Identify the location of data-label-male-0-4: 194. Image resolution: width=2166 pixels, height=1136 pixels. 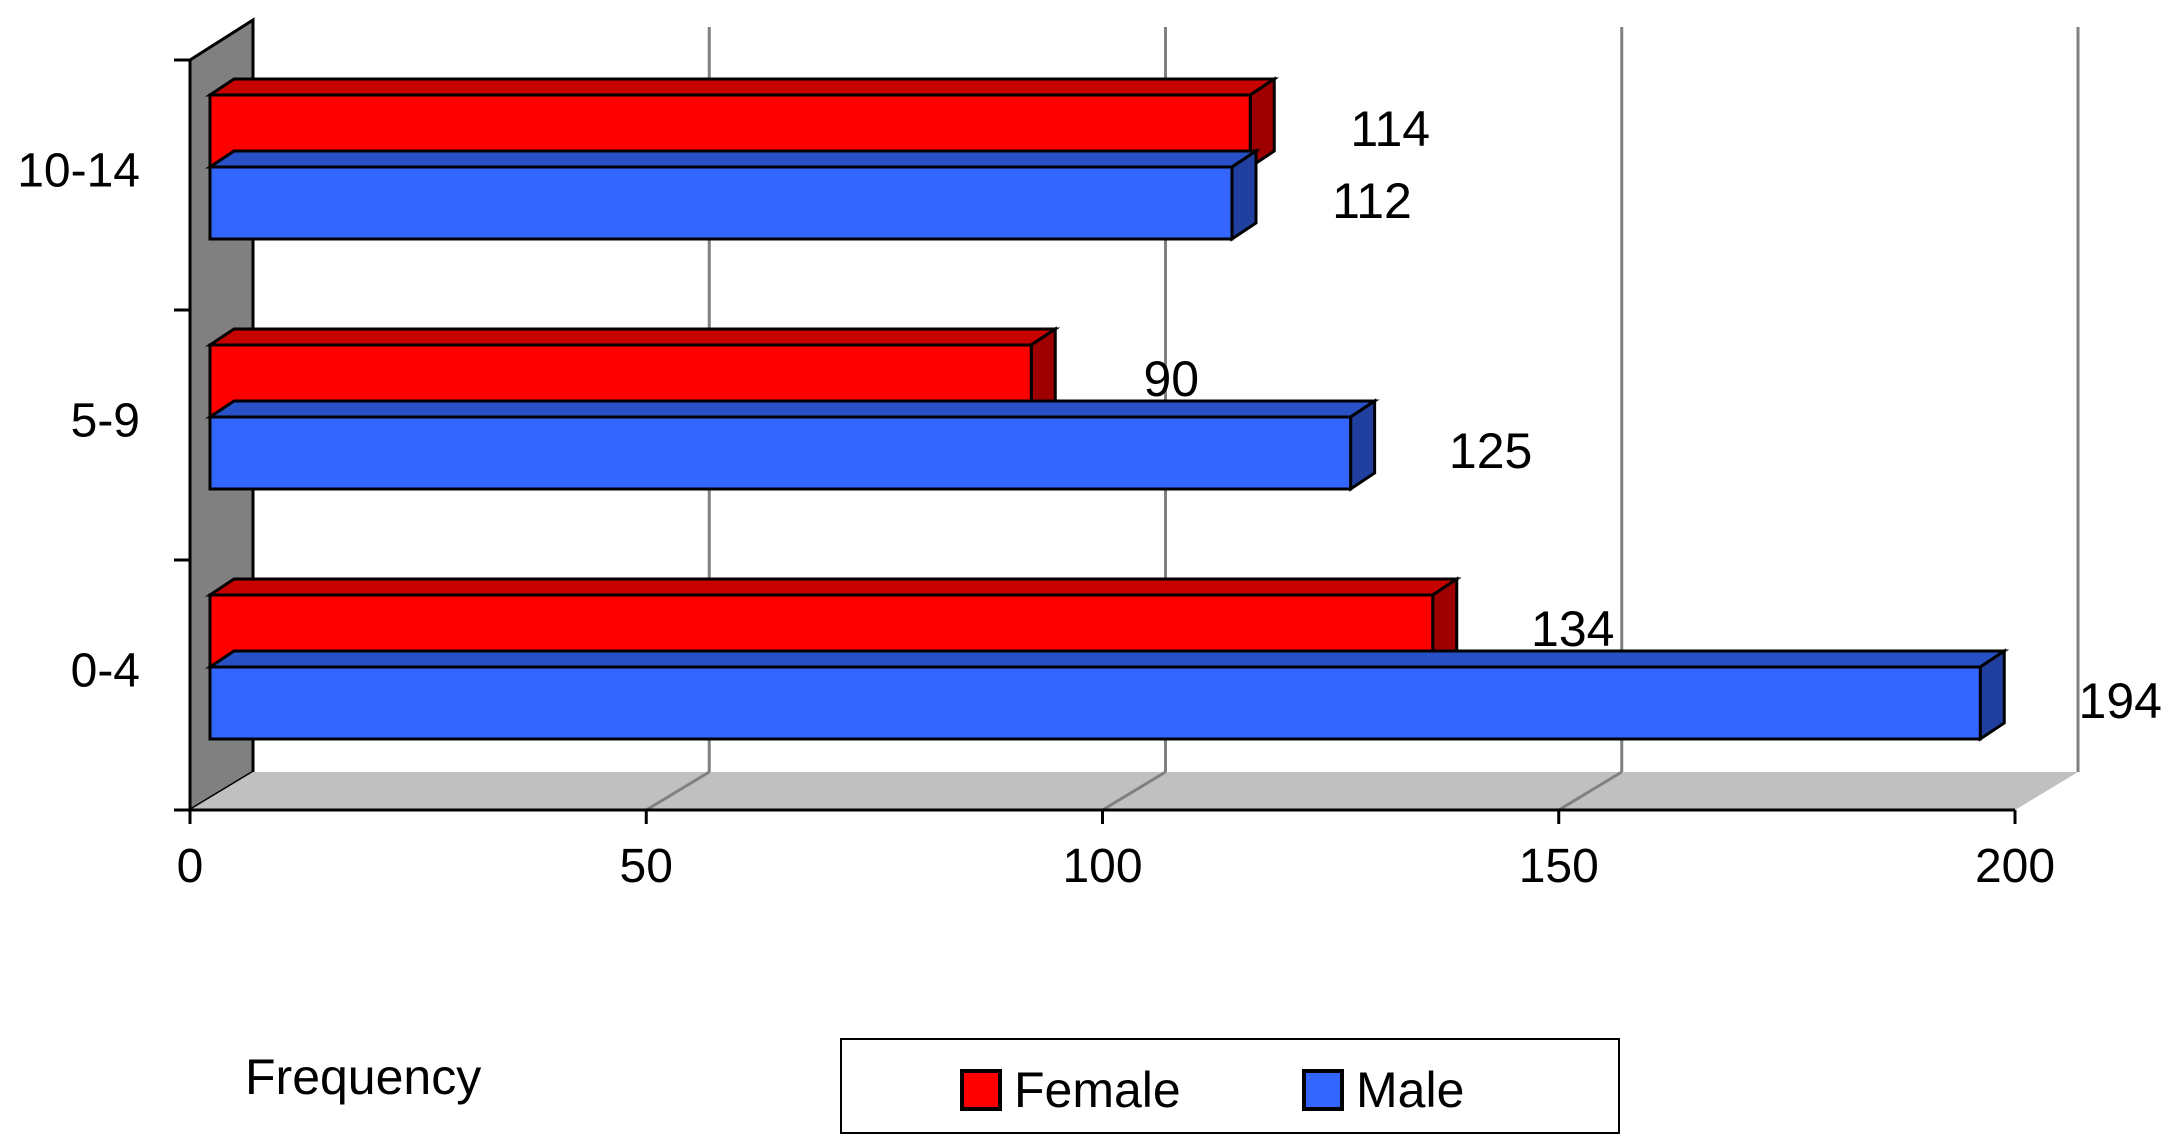
(2120, 701).